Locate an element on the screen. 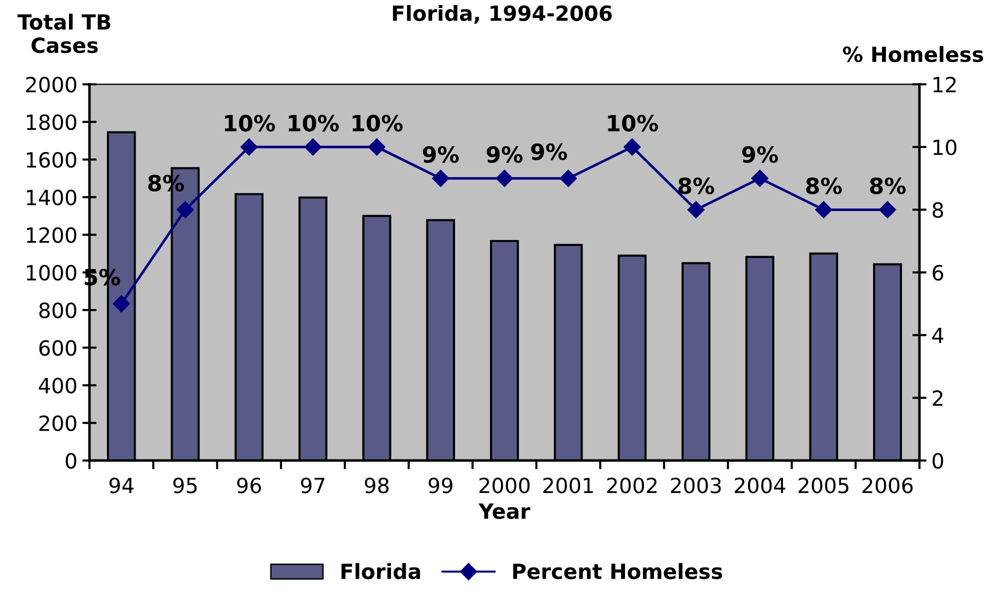 The image size is (994, 602). x-tick-label: 2000 is located at coordinates (504, 486).